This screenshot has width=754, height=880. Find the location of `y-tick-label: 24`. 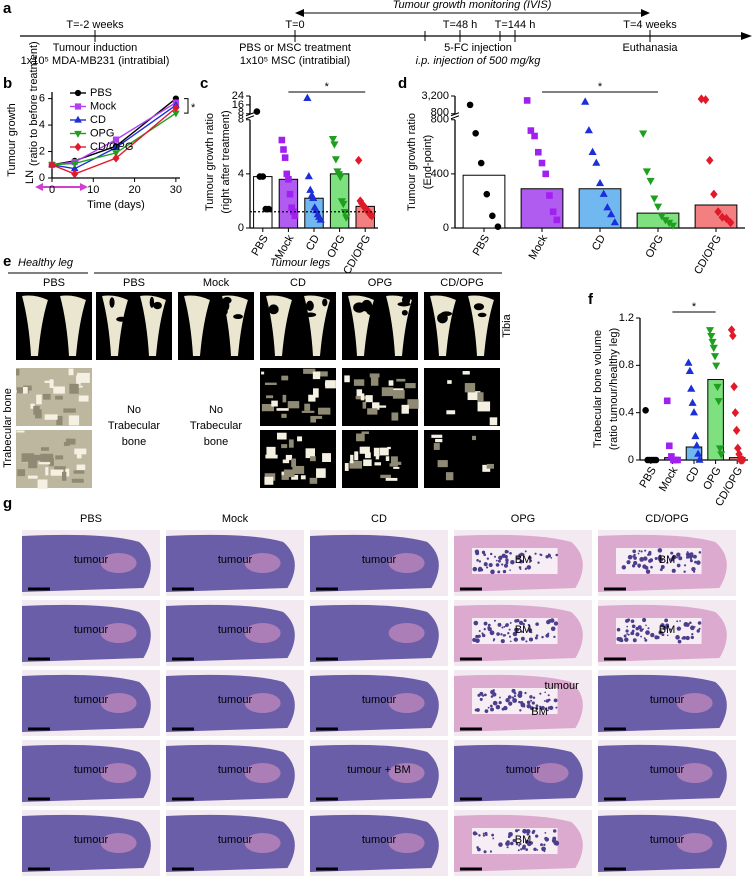

y-tick-label: 24 is located at coordinates (238, 96).